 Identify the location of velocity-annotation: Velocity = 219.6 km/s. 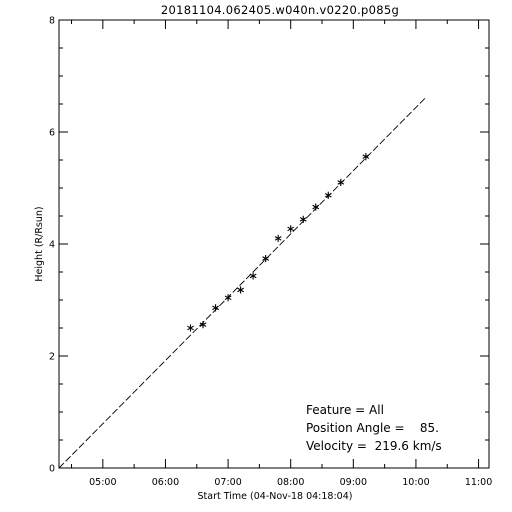
(374, 446).